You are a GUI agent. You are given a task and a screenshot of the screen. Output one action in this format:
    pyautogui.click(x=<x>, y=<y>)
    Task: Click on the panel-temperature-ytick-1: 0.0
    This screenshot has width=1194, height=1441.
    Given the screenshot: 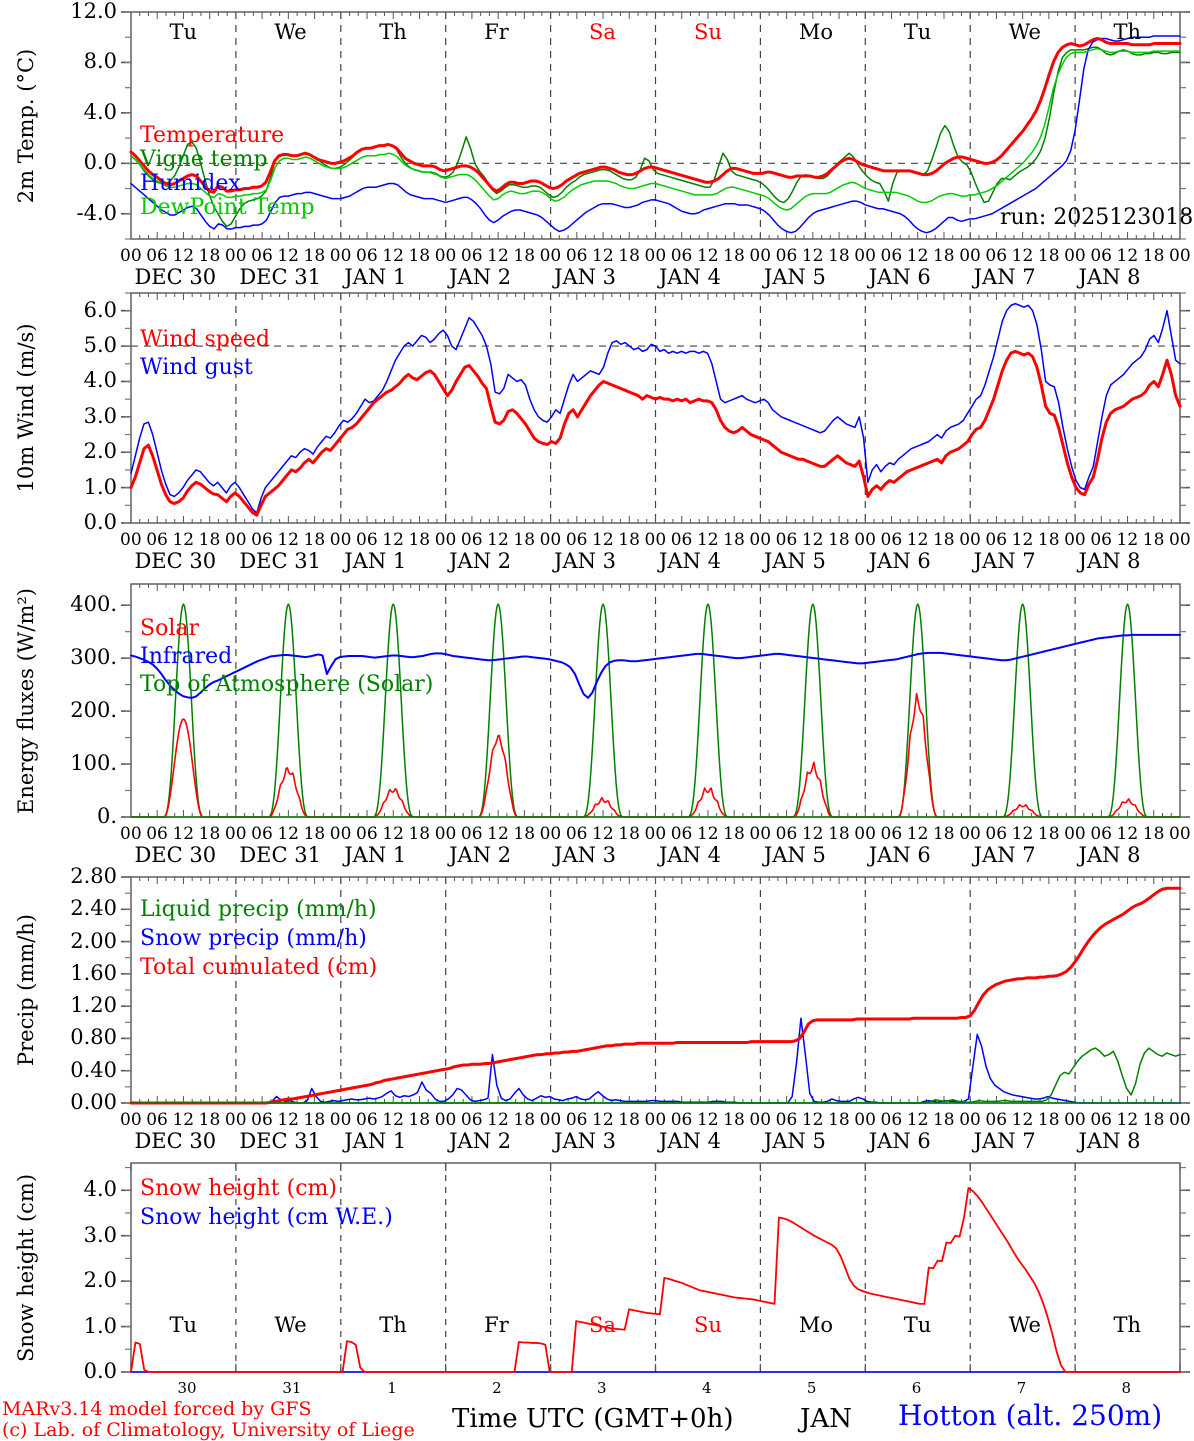 What is the action you would take?
    pyautogui.click(x=100, y=162)
    